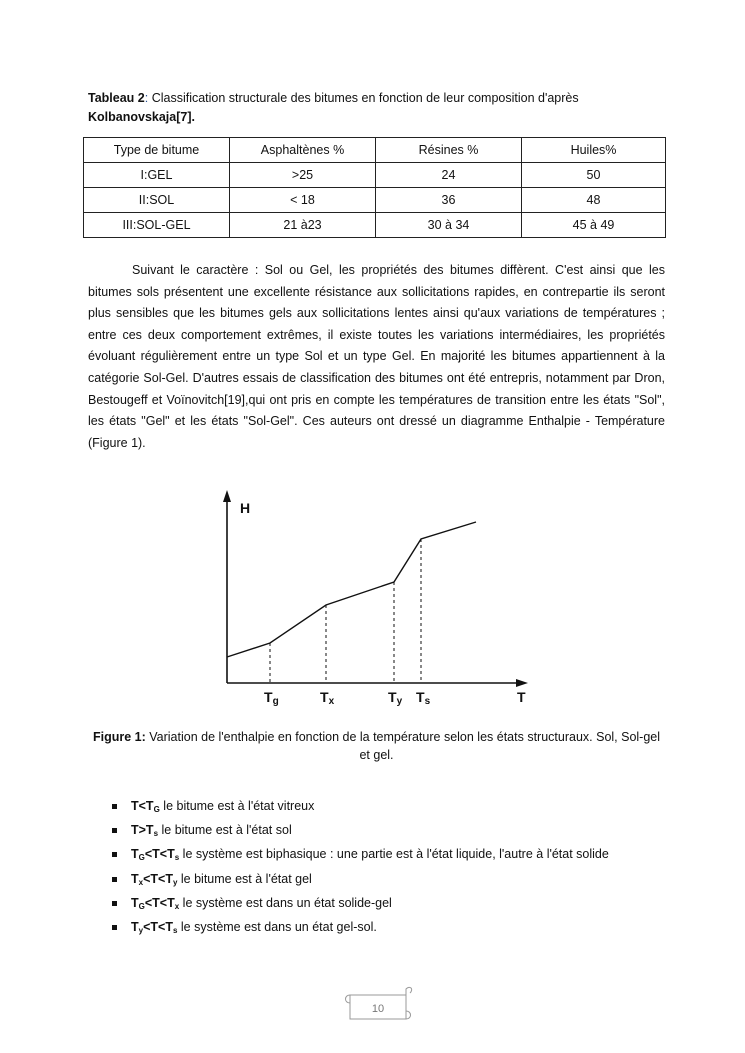 The height and width of the screenshot is (1053, 745). Describe the element at coordinates (116, 98) in the screenshot. I see `table-label: Tableau 2` at that location.